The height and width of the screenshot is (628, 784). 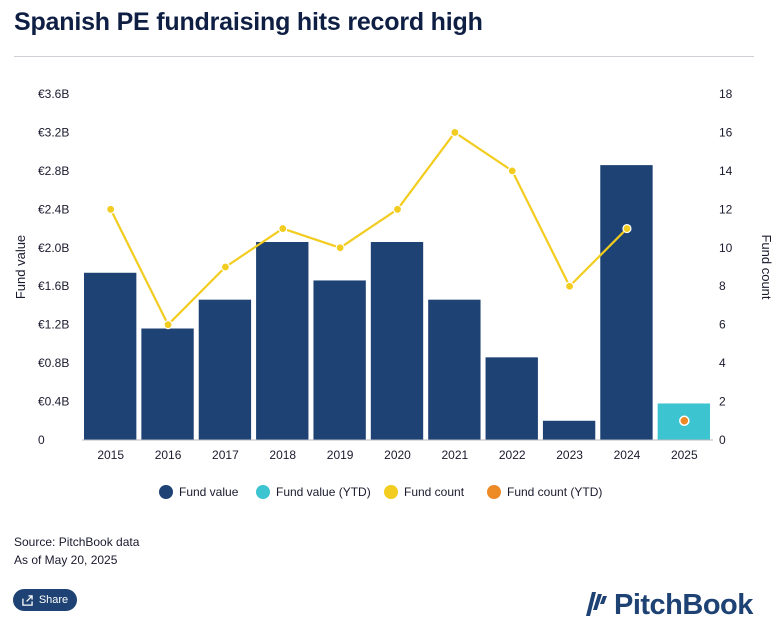 I want to click on legend-label: Fund value (YTD), so click(x=323, y=492).